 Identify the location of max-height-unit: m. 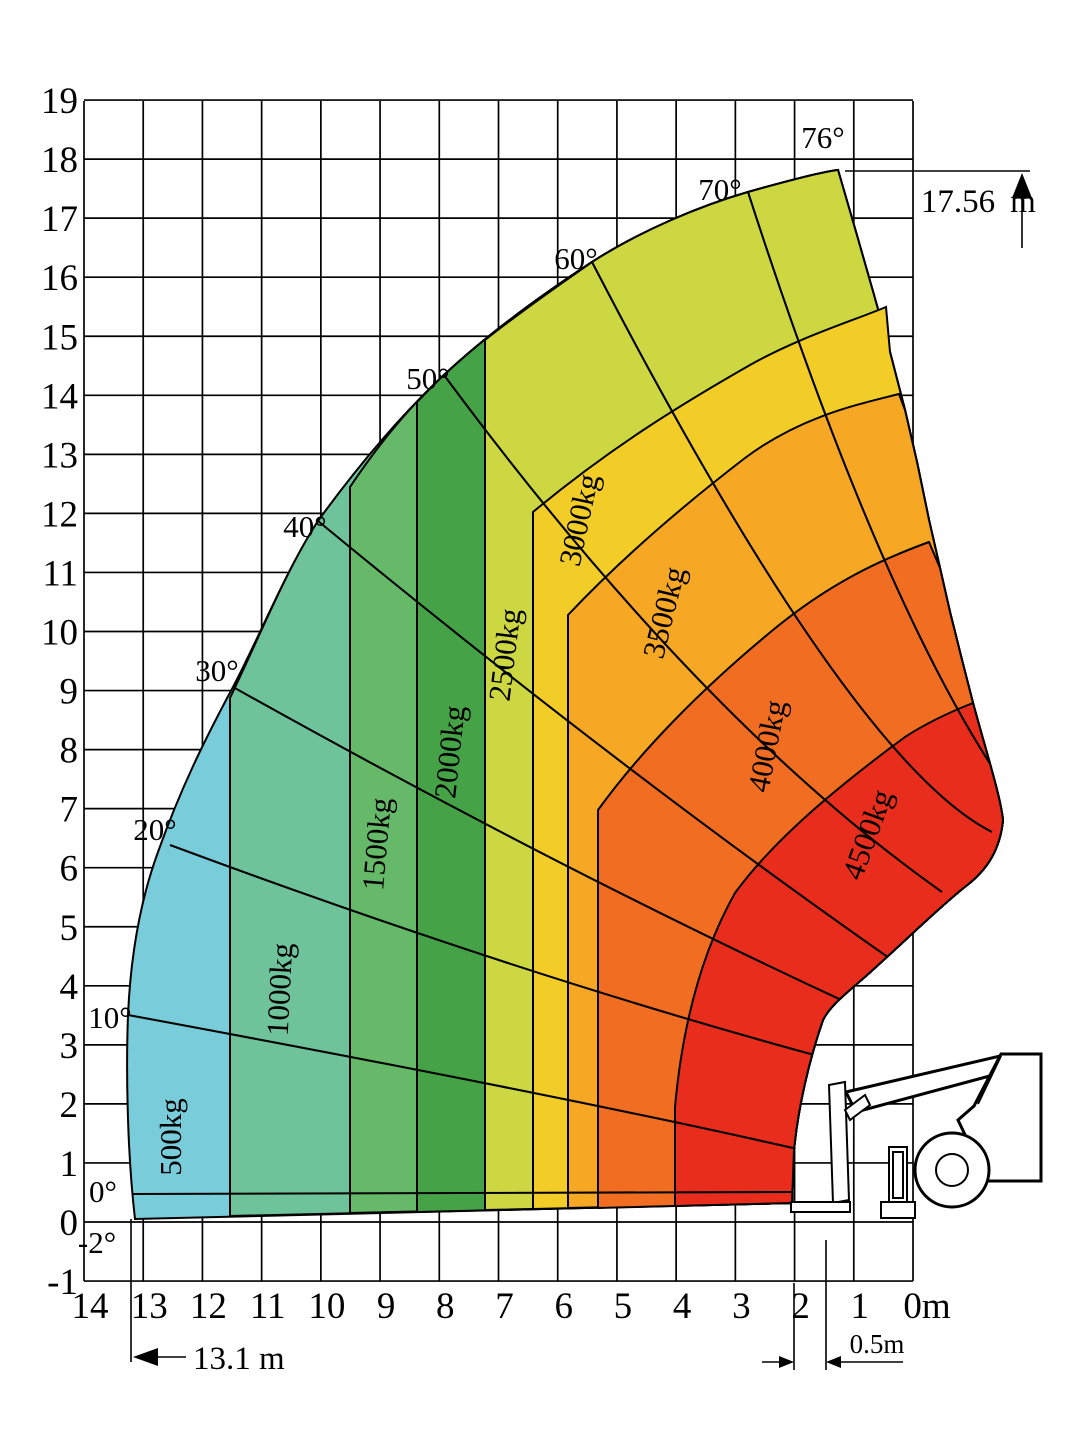
(1023, 202).